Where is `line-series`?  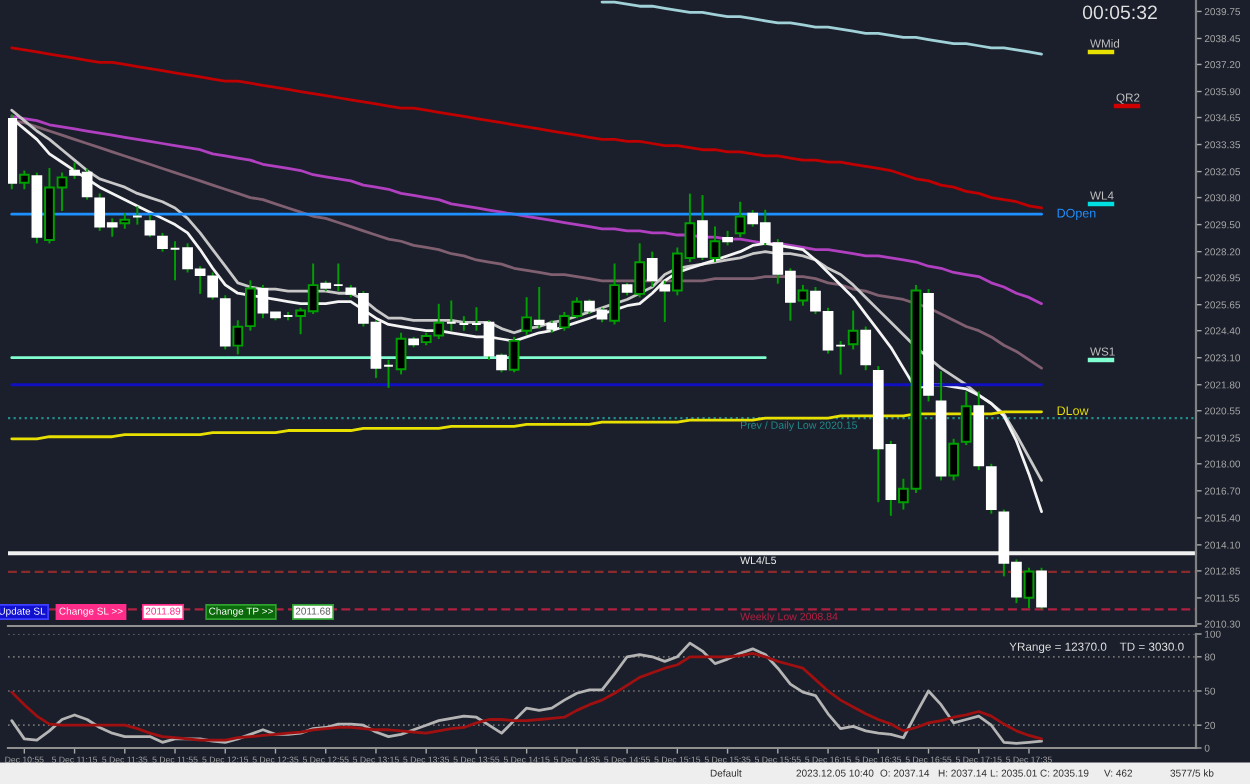
line-series is located at coordinates (821, 28).